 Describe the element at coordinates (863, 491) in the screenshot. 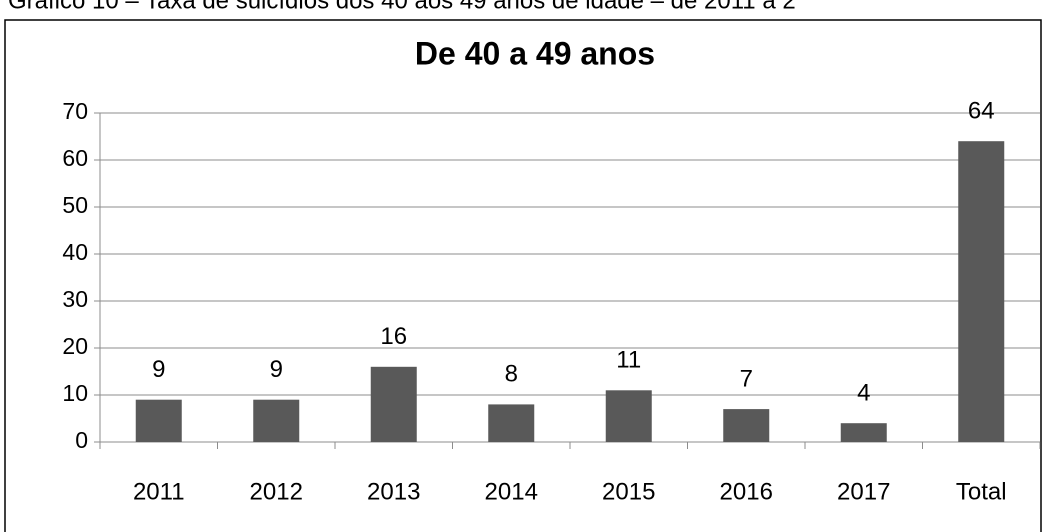

I see `x-tick-label: 2017` at that location.